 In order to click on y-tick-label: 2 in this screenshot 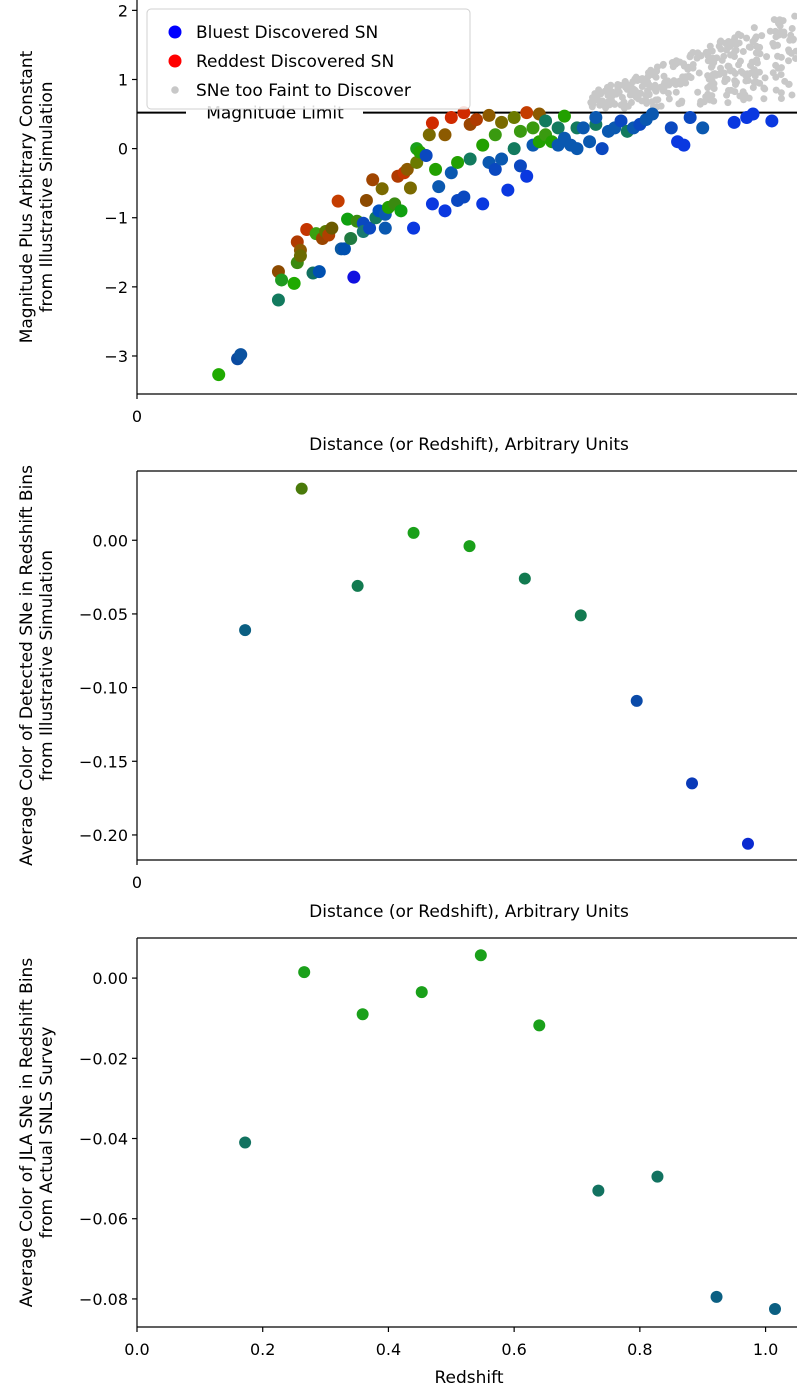, I will do `click(123, 10)`.